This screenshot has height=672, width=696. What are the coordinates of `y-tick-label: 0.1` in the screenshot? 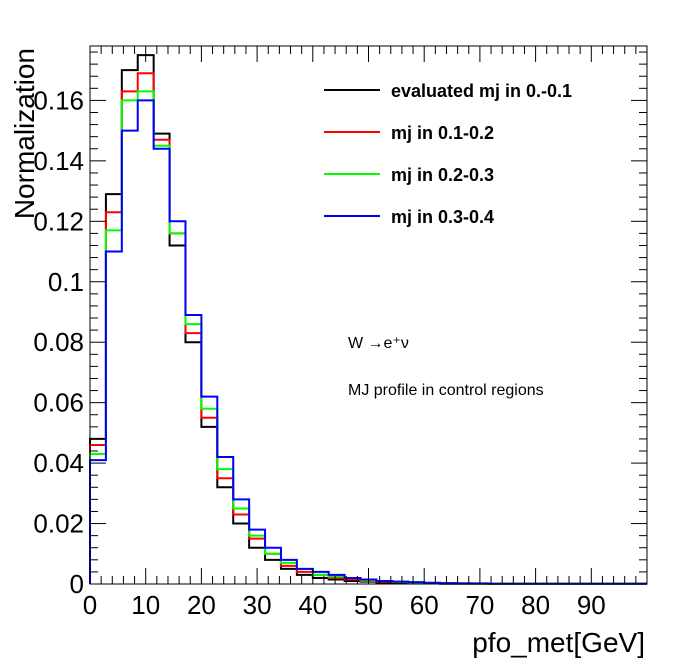 It's located at (66, 282).